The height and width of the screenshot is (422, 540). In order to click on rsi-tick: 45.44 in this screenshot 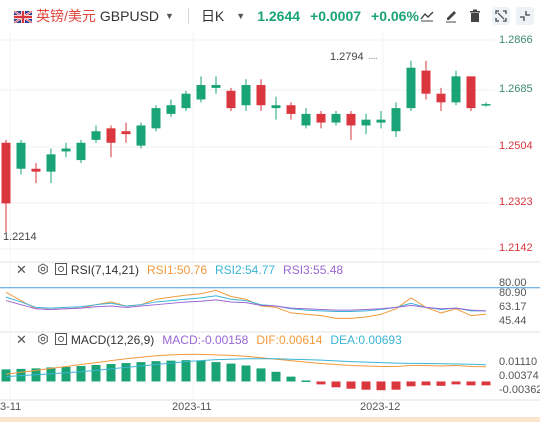, I will do `click(513, 321)`.